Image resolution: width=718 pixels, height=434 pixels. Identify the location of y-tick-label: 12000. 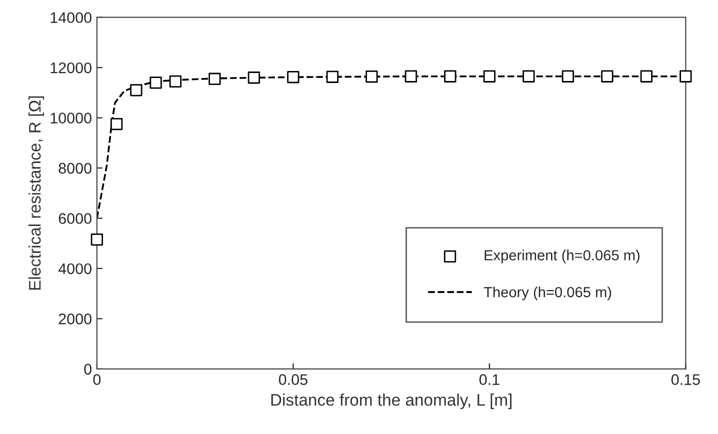
(71, 68).